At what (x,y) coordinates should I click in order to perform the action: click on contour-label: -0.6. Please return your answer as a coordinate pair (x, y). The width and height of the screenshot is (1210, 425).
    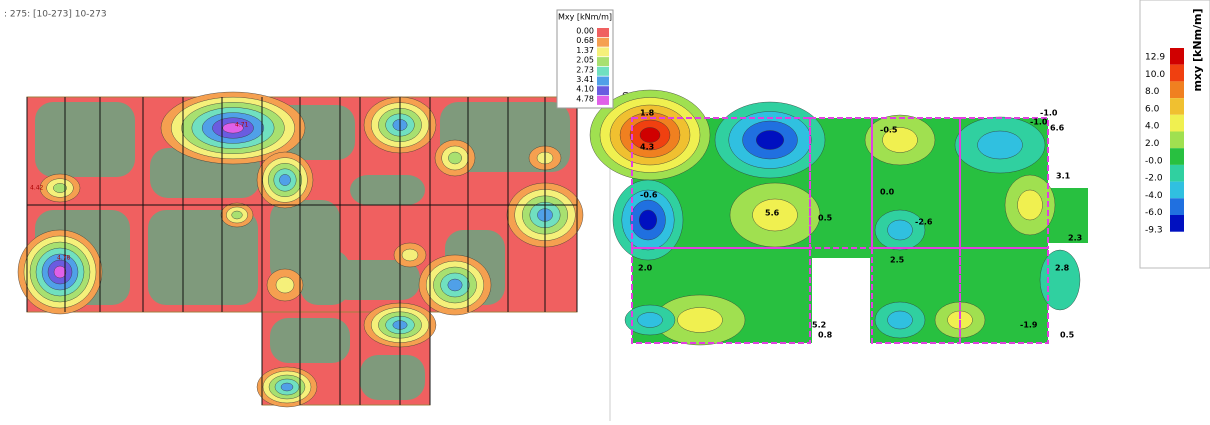
    Looking at the image, I should click on (649, 195).